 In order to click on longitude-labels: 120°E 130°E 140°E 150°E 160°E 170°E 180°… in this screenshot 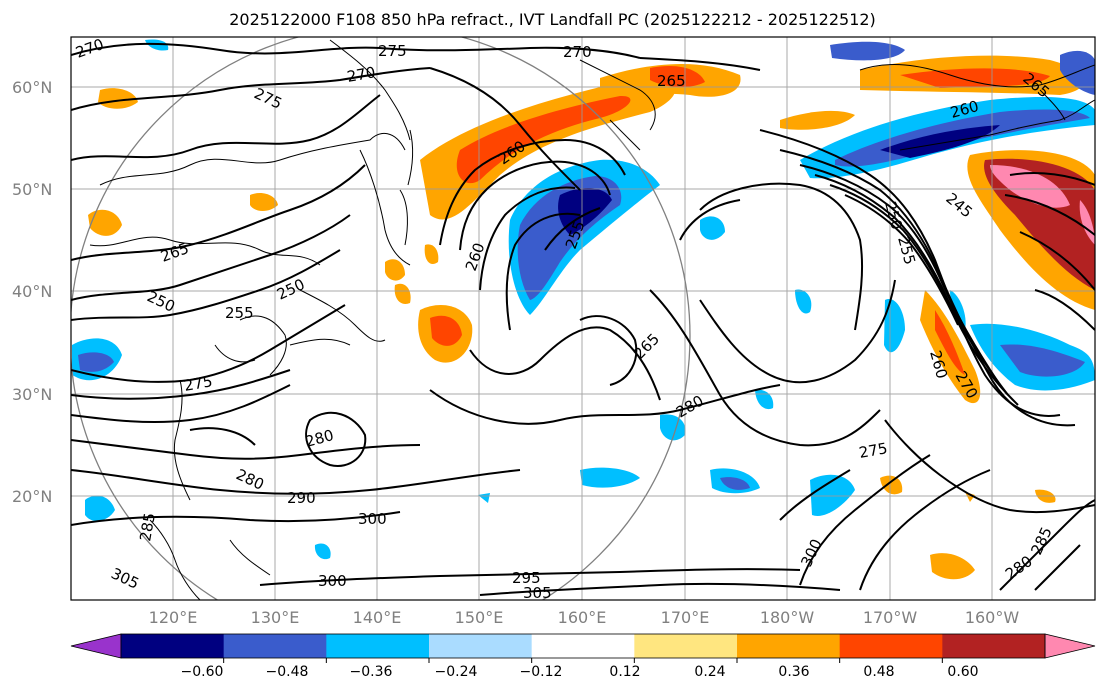, I will do `click(584, 617)`.